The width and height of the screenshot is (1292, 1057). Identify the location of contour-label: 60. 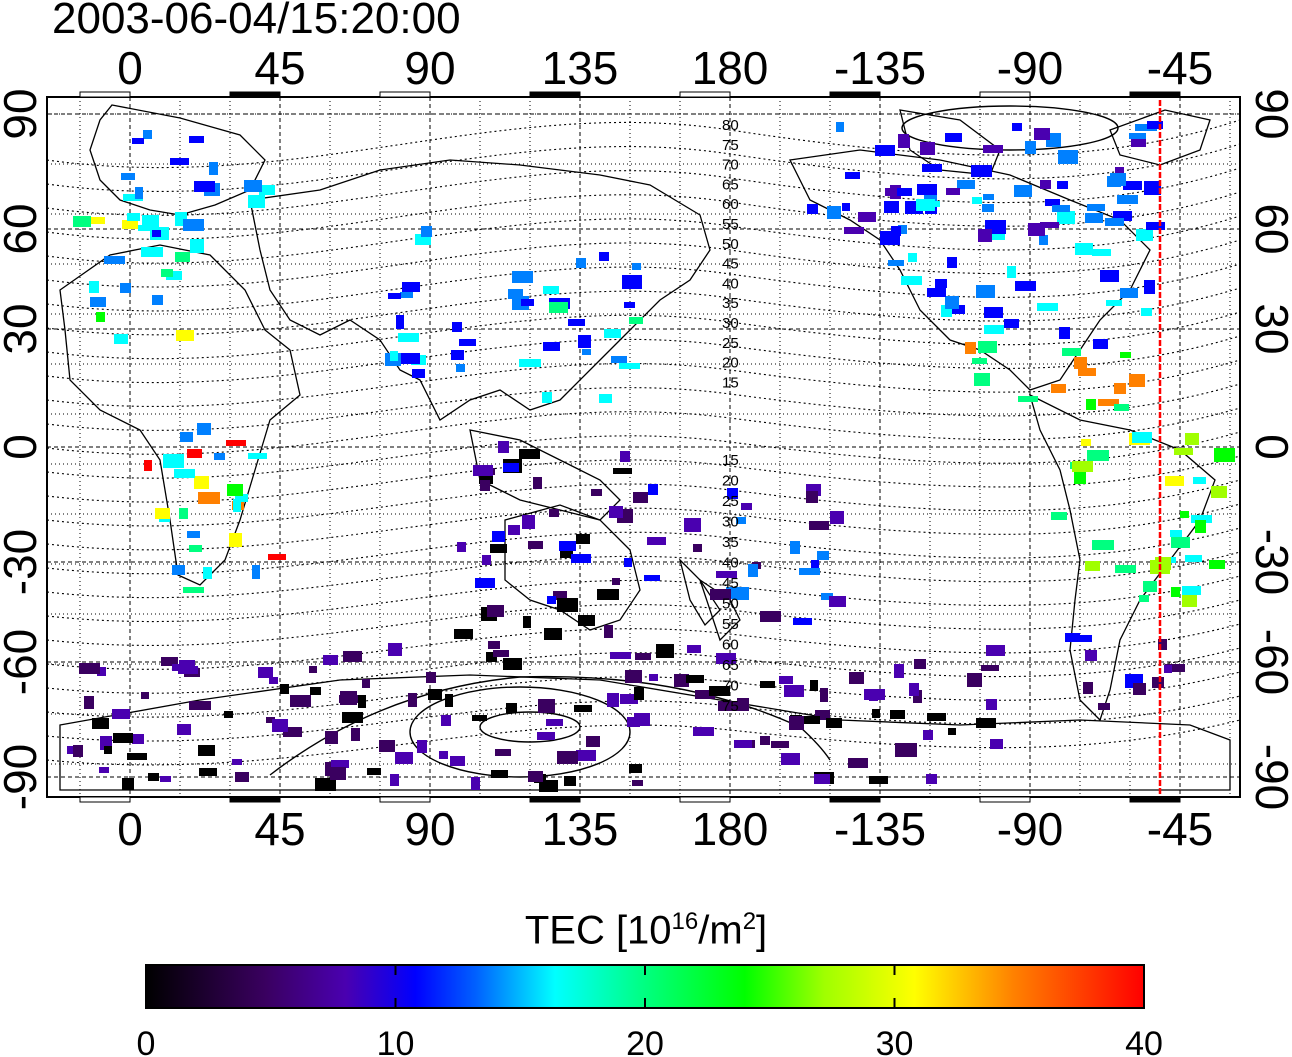
(730, 204).